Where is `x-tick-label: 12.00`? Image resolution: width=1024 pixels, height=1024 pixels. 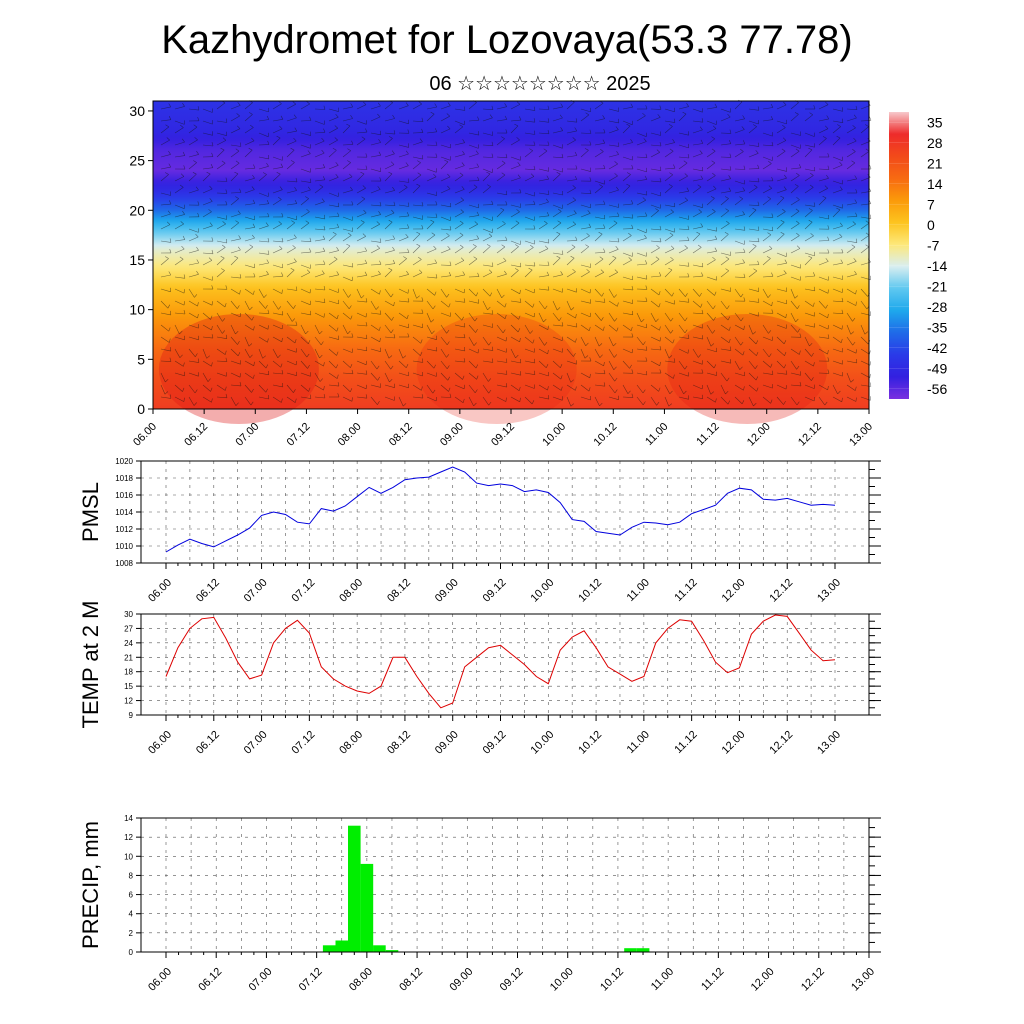 x-tick-label: 12.00 is located at coordinates (759, 435).